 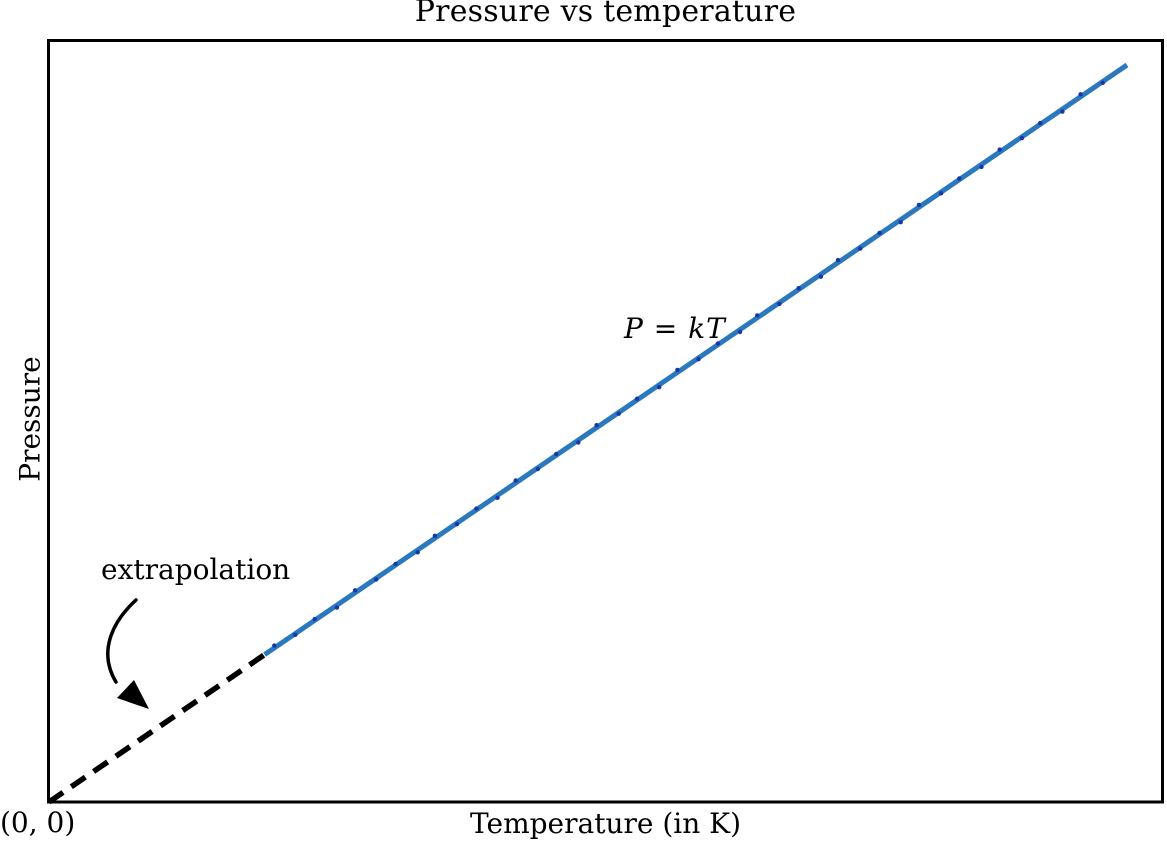 I want to click on extrapolation-arrowhead, so click(x=133, y=694).